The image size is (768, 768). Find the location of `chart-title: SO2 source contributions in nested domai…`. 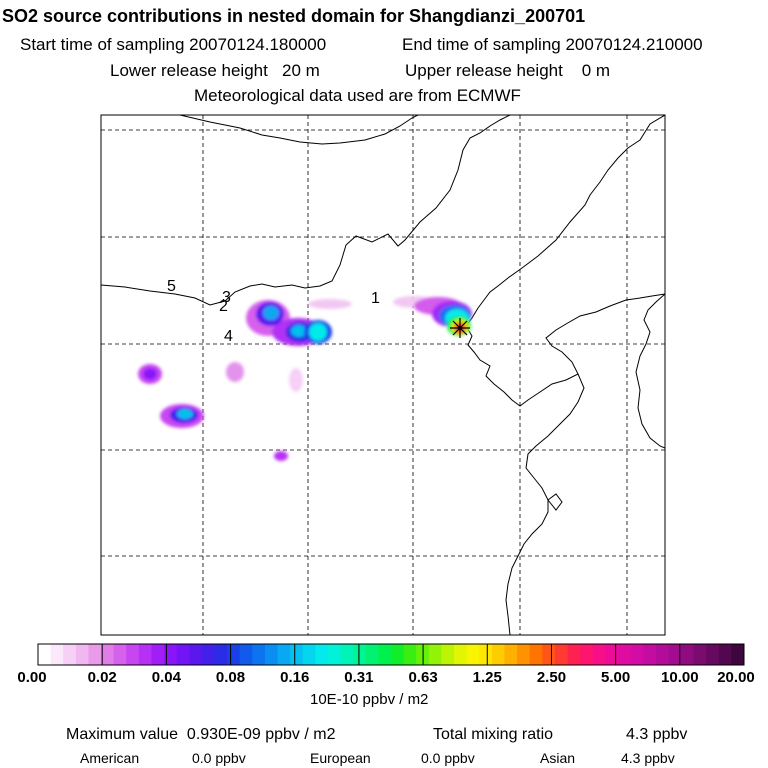

chart-title: SO2 source contributions in nested domai… is located at coordinates (294, 16).